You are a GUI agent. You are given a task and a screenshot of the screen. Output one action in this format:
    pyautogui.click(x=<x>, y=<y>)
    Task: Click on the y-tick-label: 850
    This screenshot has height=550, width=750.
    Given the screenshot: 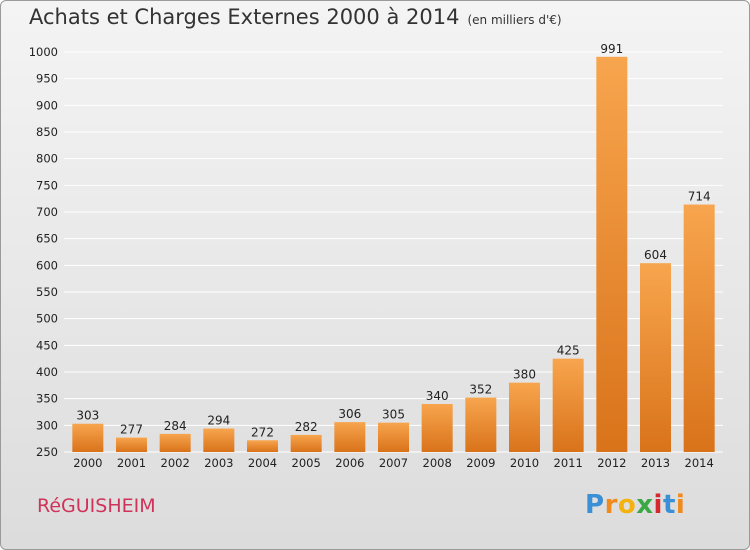 What is the action you would take?
    pyautogui.click(x=47, y=132)
    